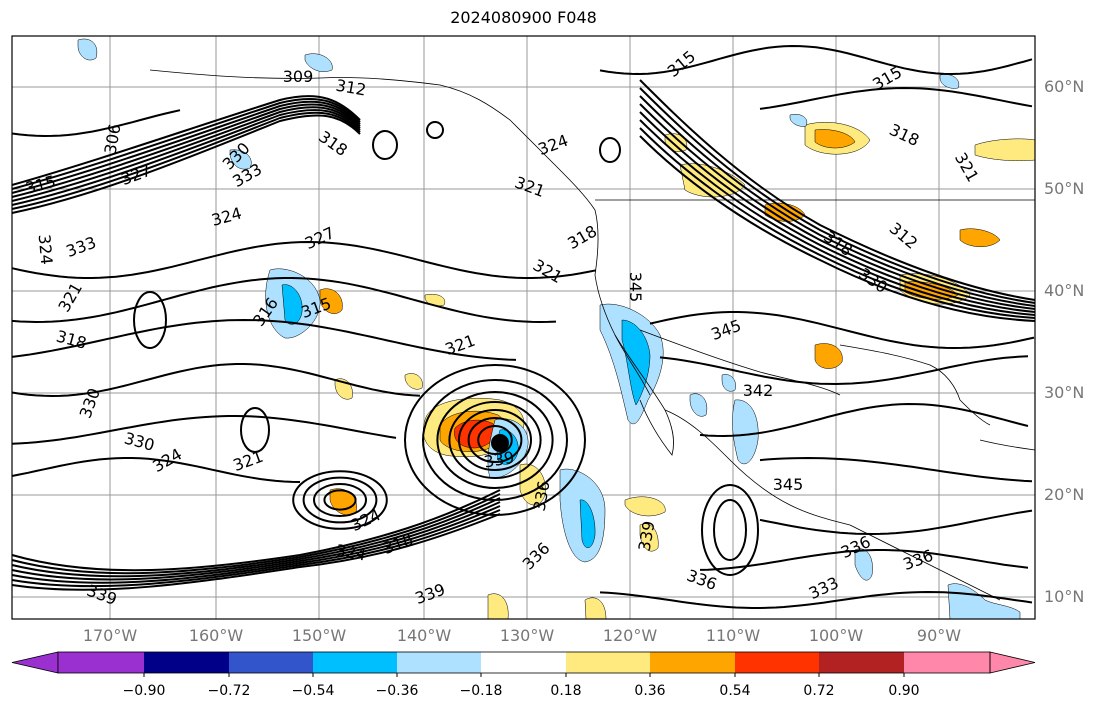  Describe the element at coordinates (229, 691) in the screenshot. I see `colorbar-tick-label: −0.72` at that location.